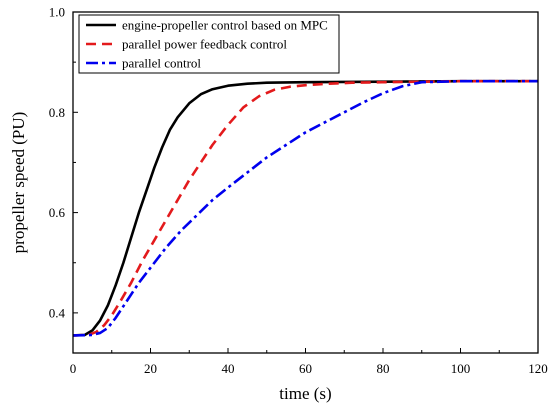  What do you see at coordinates (63, 162) in the screenshot?
I see `y-axis: 0.4 0.6 0.8 1.0` at bounding box center [63, 162].